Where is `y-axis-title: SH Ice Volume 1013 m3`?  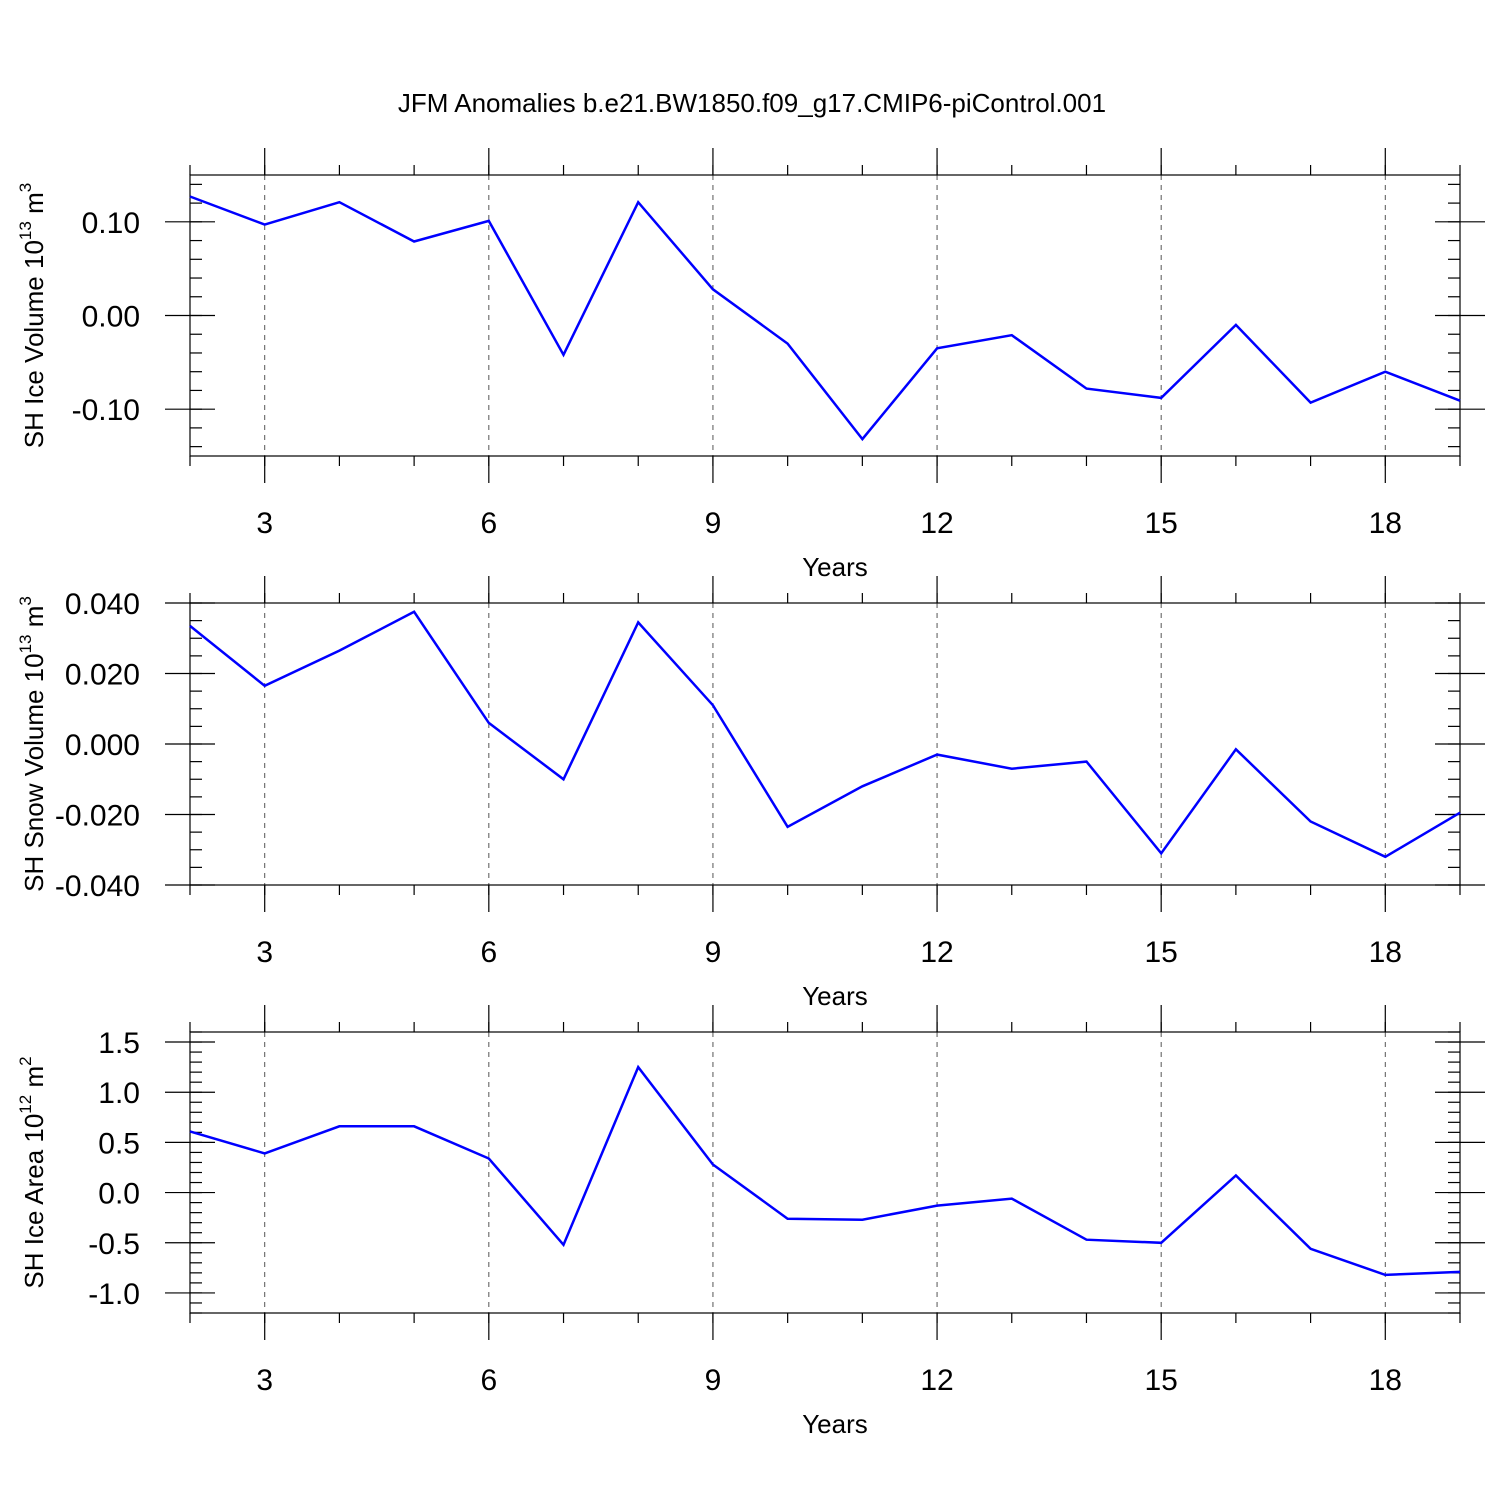 y-axis-title: SH Ice Volume 1013 m3 is located at coordinates (32, 315).